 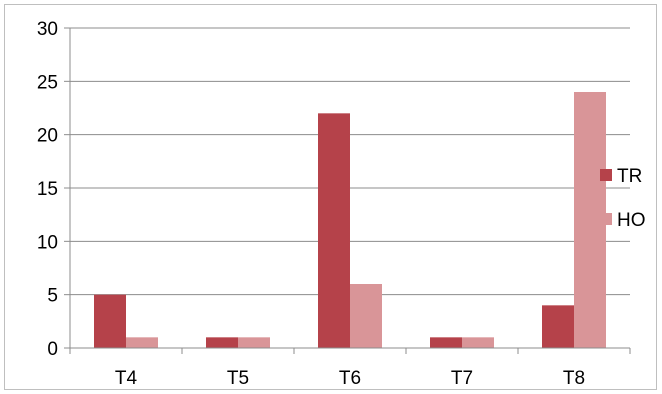 I want to click on bar-TR-T6, so click(x=334, y=230).